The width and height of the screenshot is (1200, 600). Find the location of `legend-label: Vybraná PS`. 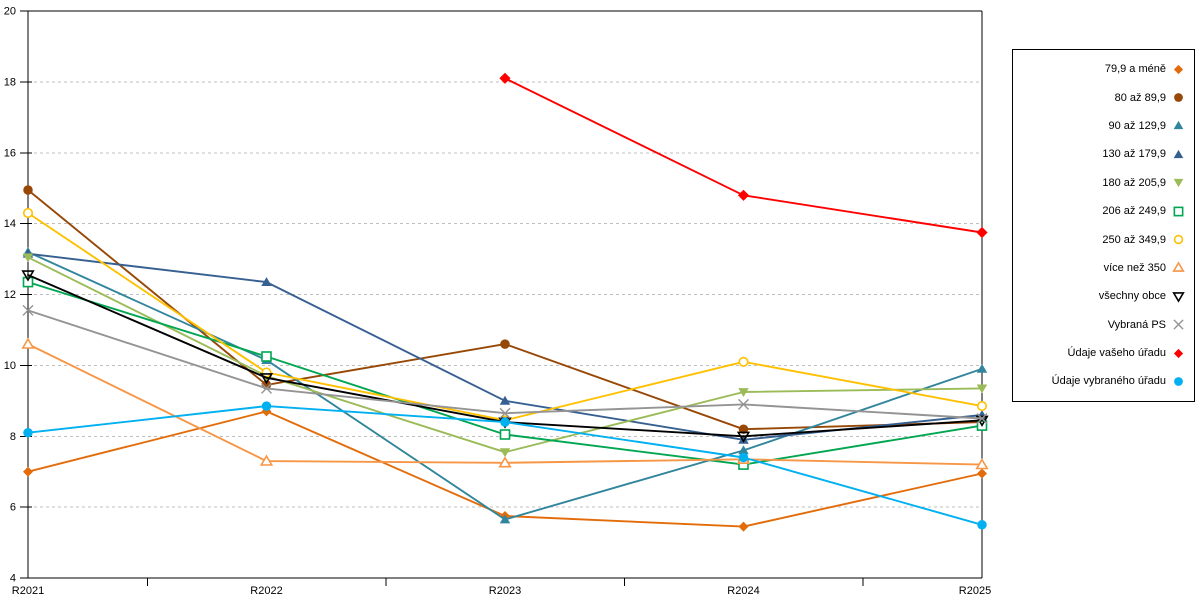

legend-label: Vybraná PS is located at coordinates (1136, 324).